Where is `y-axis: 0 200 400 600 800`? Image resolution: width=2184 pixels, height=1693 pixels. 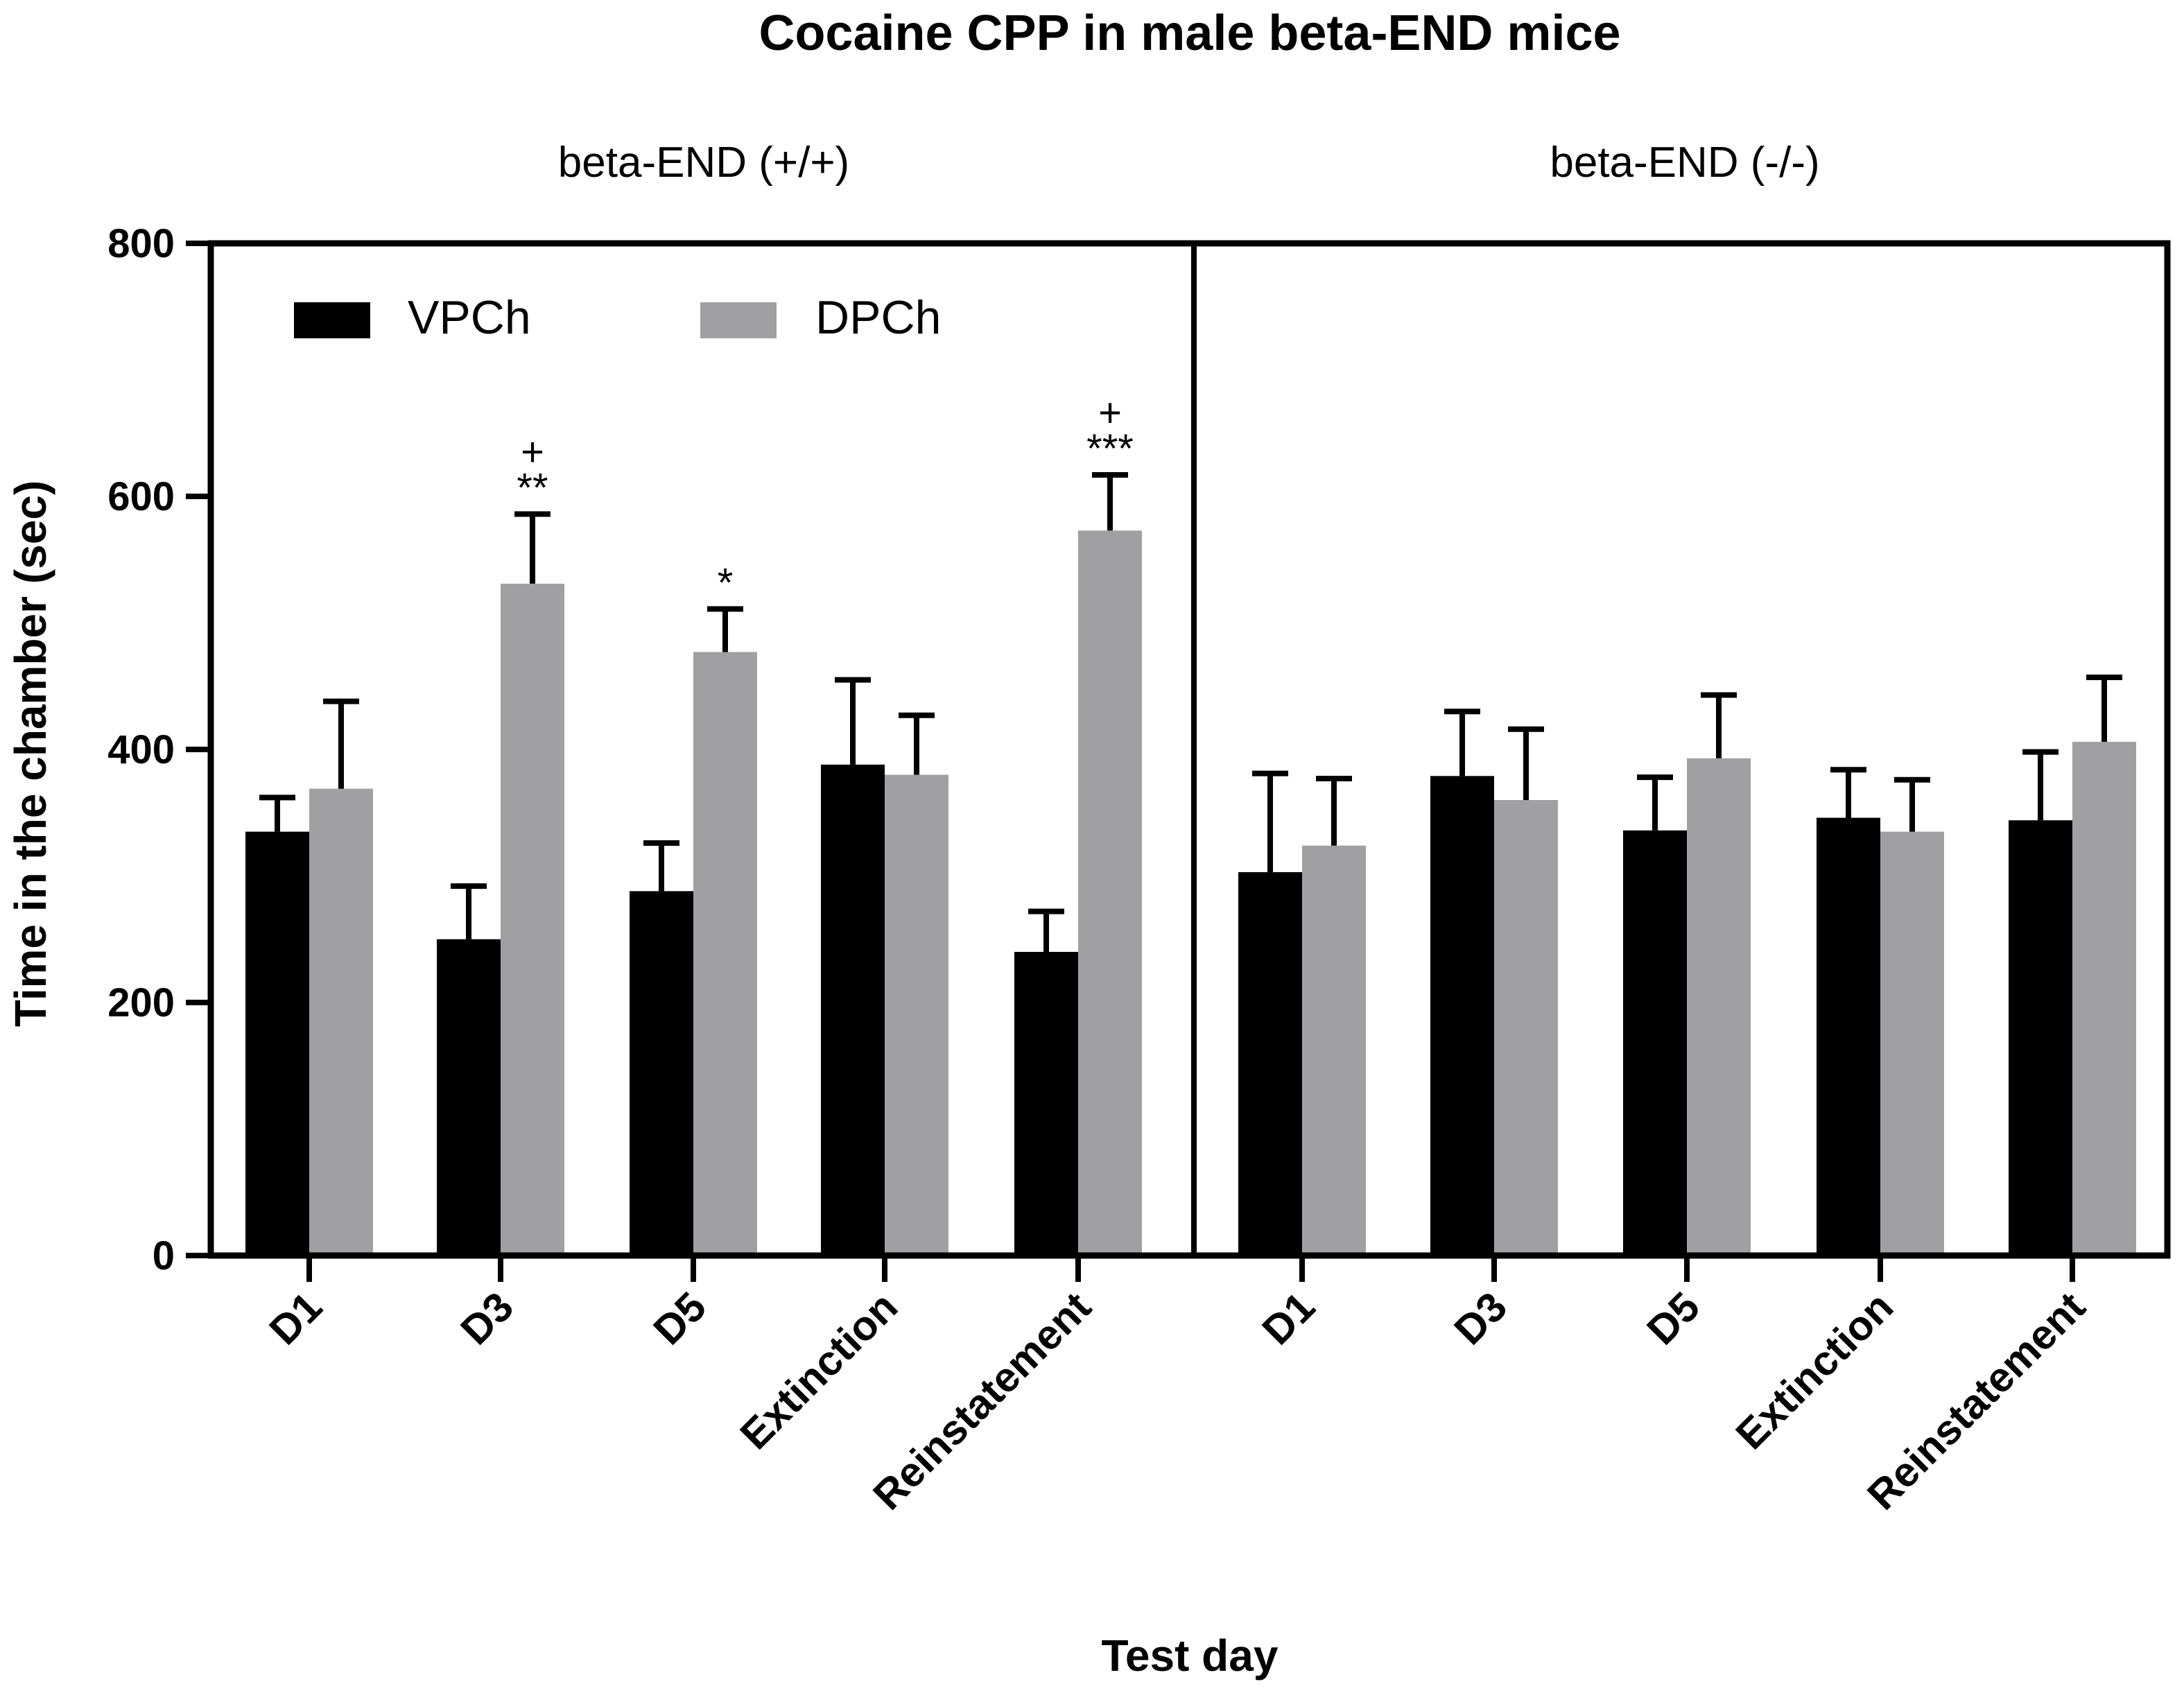
y-axis: 0 200 400 600 800 is located at coordinates (159, 750).